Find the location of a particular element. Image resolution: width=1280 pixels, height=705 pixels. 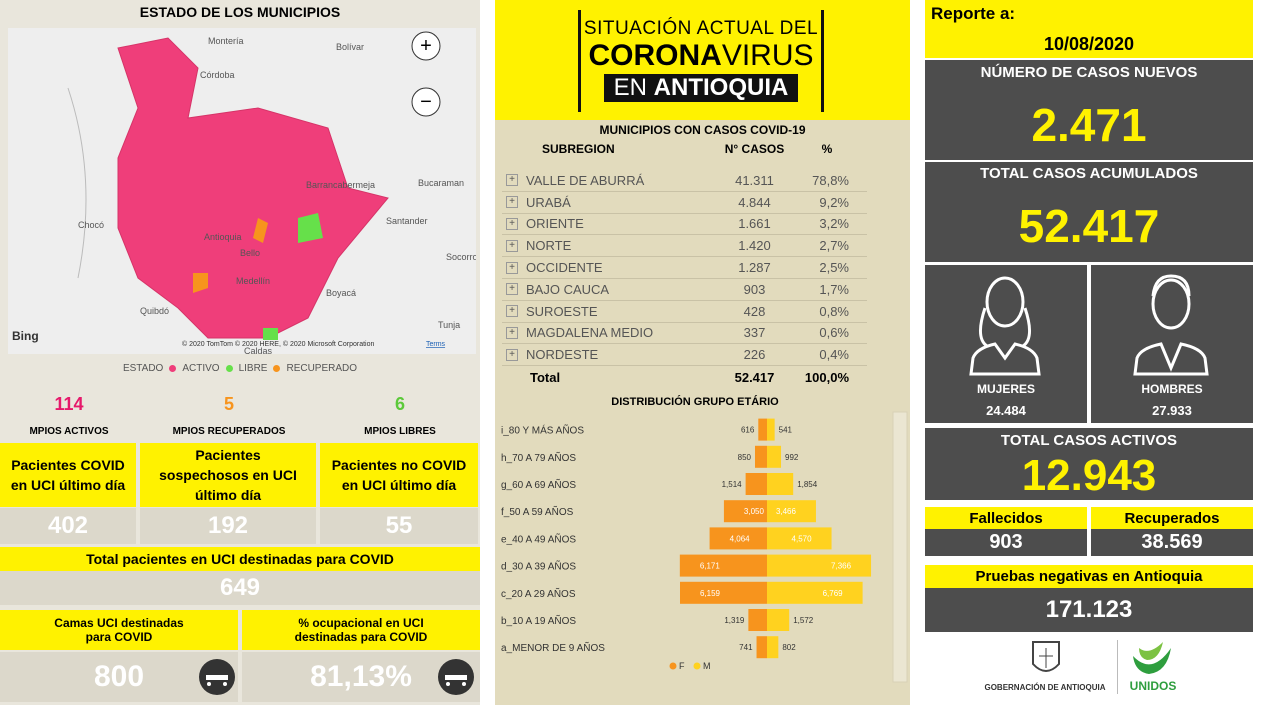

value-label: 1,572 is located at coordinates (803, 620).